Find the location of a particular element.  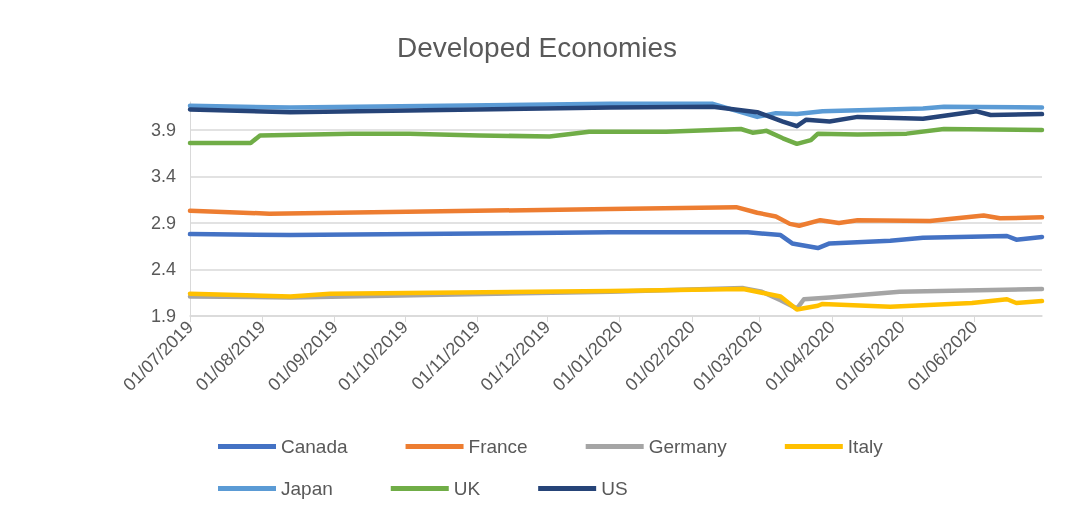

legend-label: US is located at coordinates (614, 488).